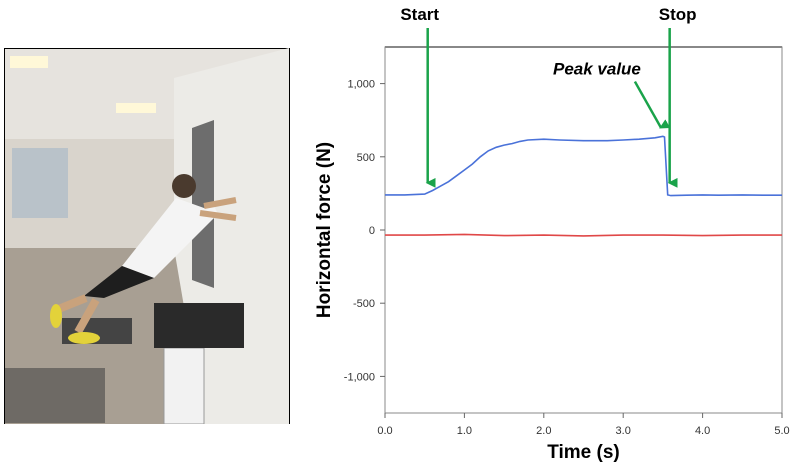 The width and height of the screenshot is (796, 468). I want to click on series-layer, so click(583, 186).